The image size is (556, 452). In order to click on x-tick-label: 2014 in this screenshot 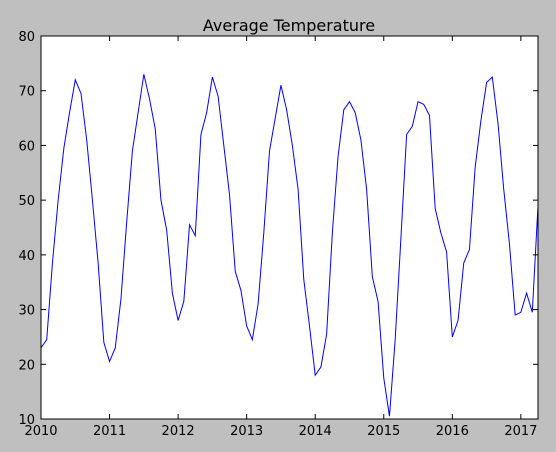, I will do `click(315, 431)`.